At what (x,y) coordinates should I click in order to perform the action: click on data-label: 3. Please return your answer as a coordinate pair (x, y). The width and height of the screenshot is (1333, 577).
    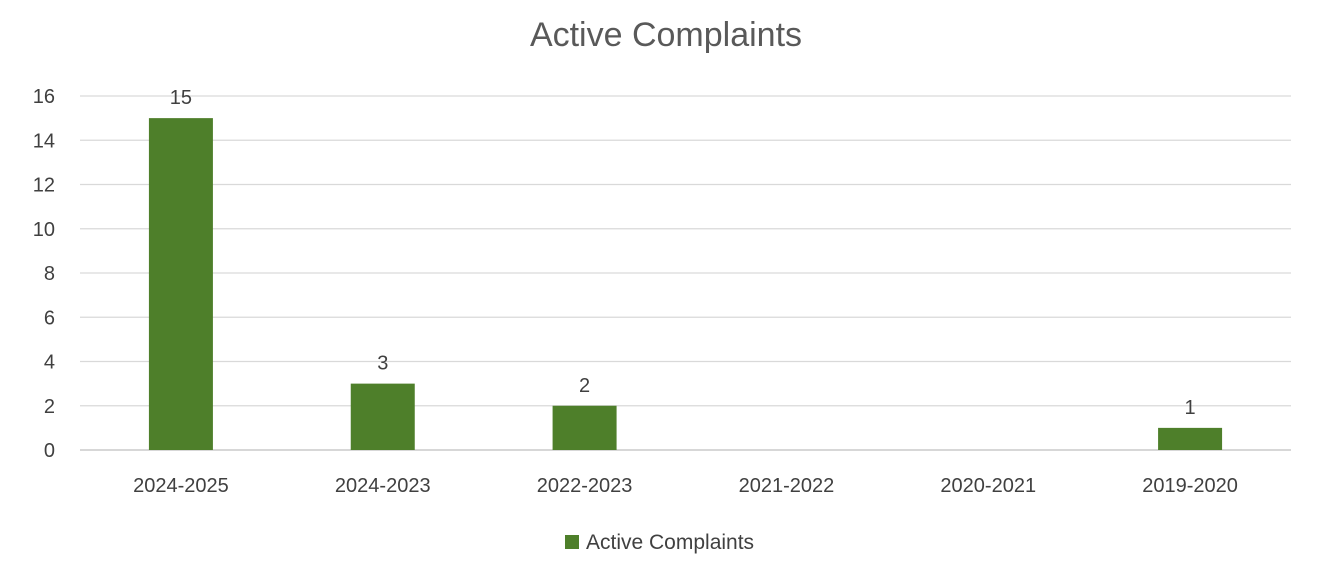
    Looking at the image, I should click on (382, 364).